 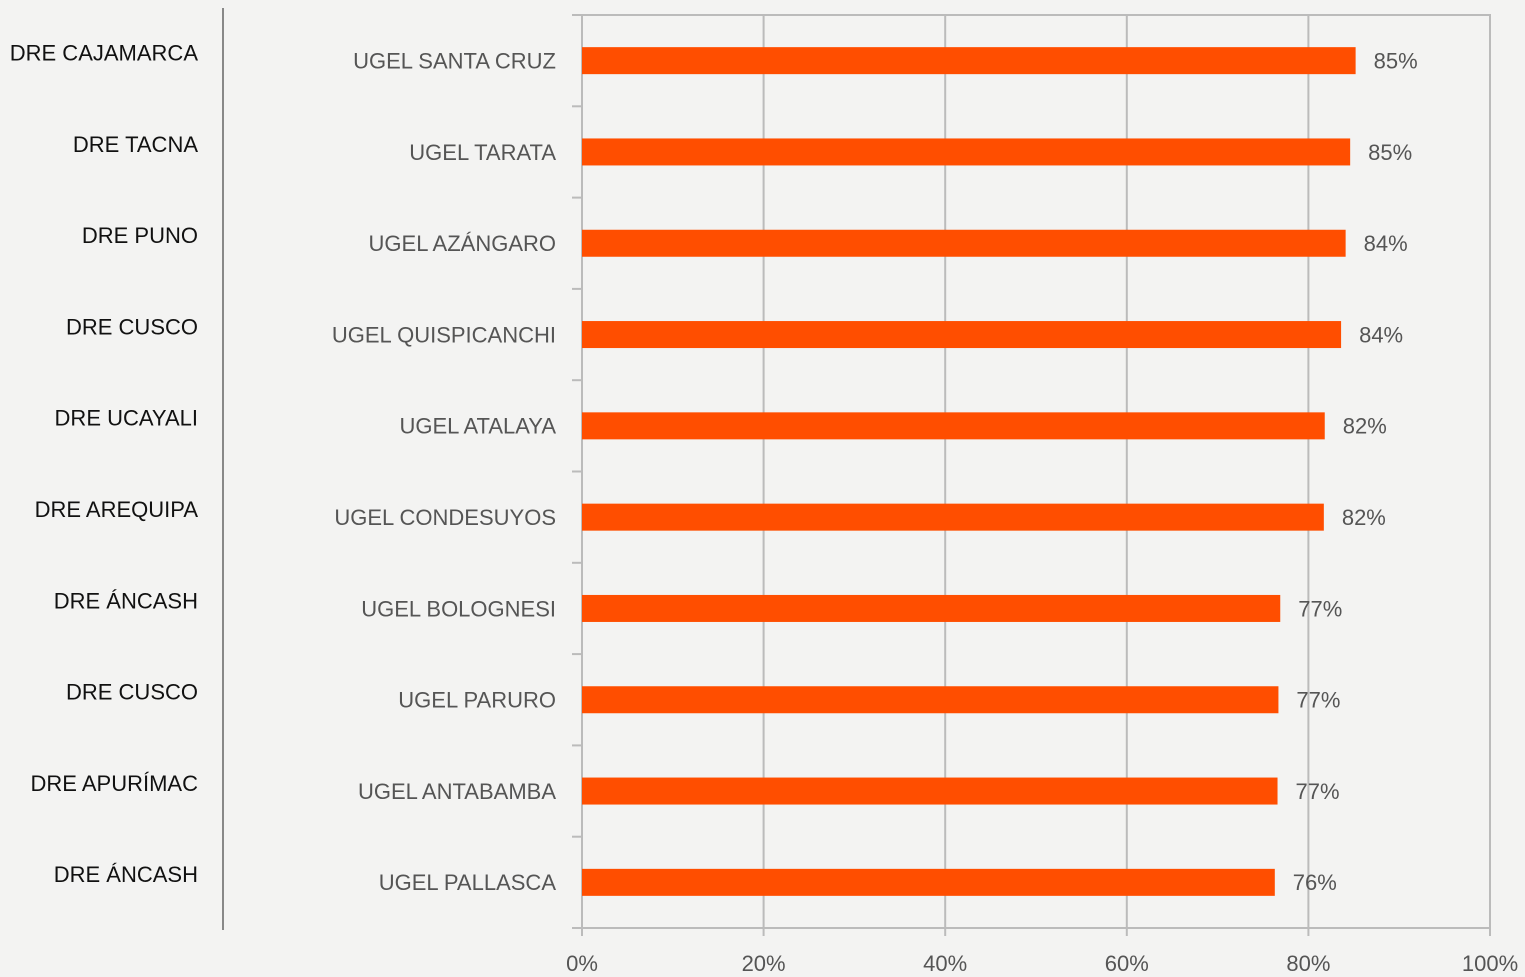 What do you see at coordinates (477, 426) in the screenshot?
I see `category-label: UGEL ATALAYA` at bounding box center [477, 426].